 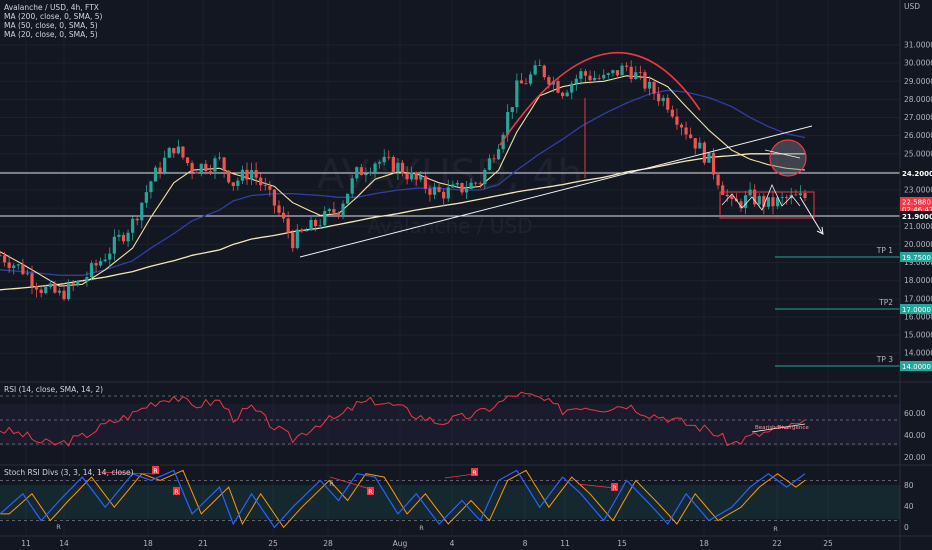 I want to click on tag-current-bg, so click(x=916, y=205).